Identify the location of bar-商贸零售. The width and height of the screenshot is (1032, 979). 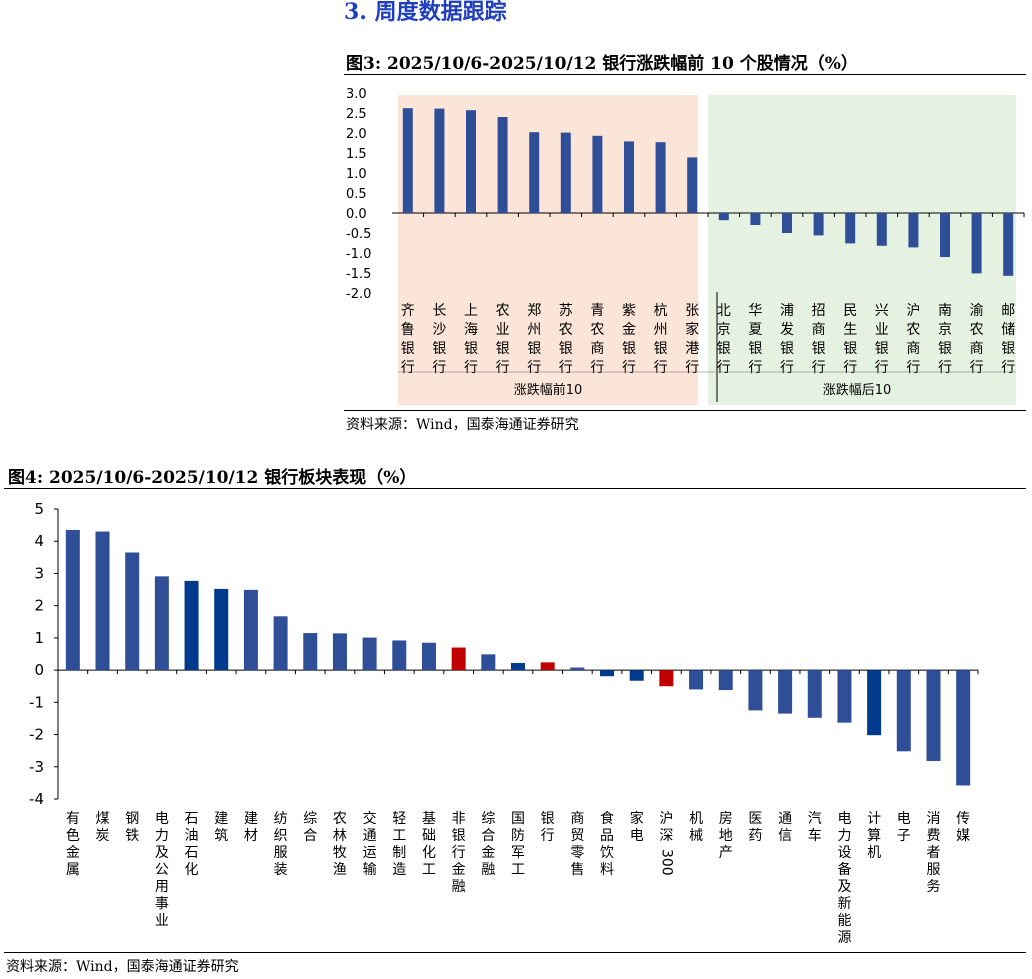
(577, 669).